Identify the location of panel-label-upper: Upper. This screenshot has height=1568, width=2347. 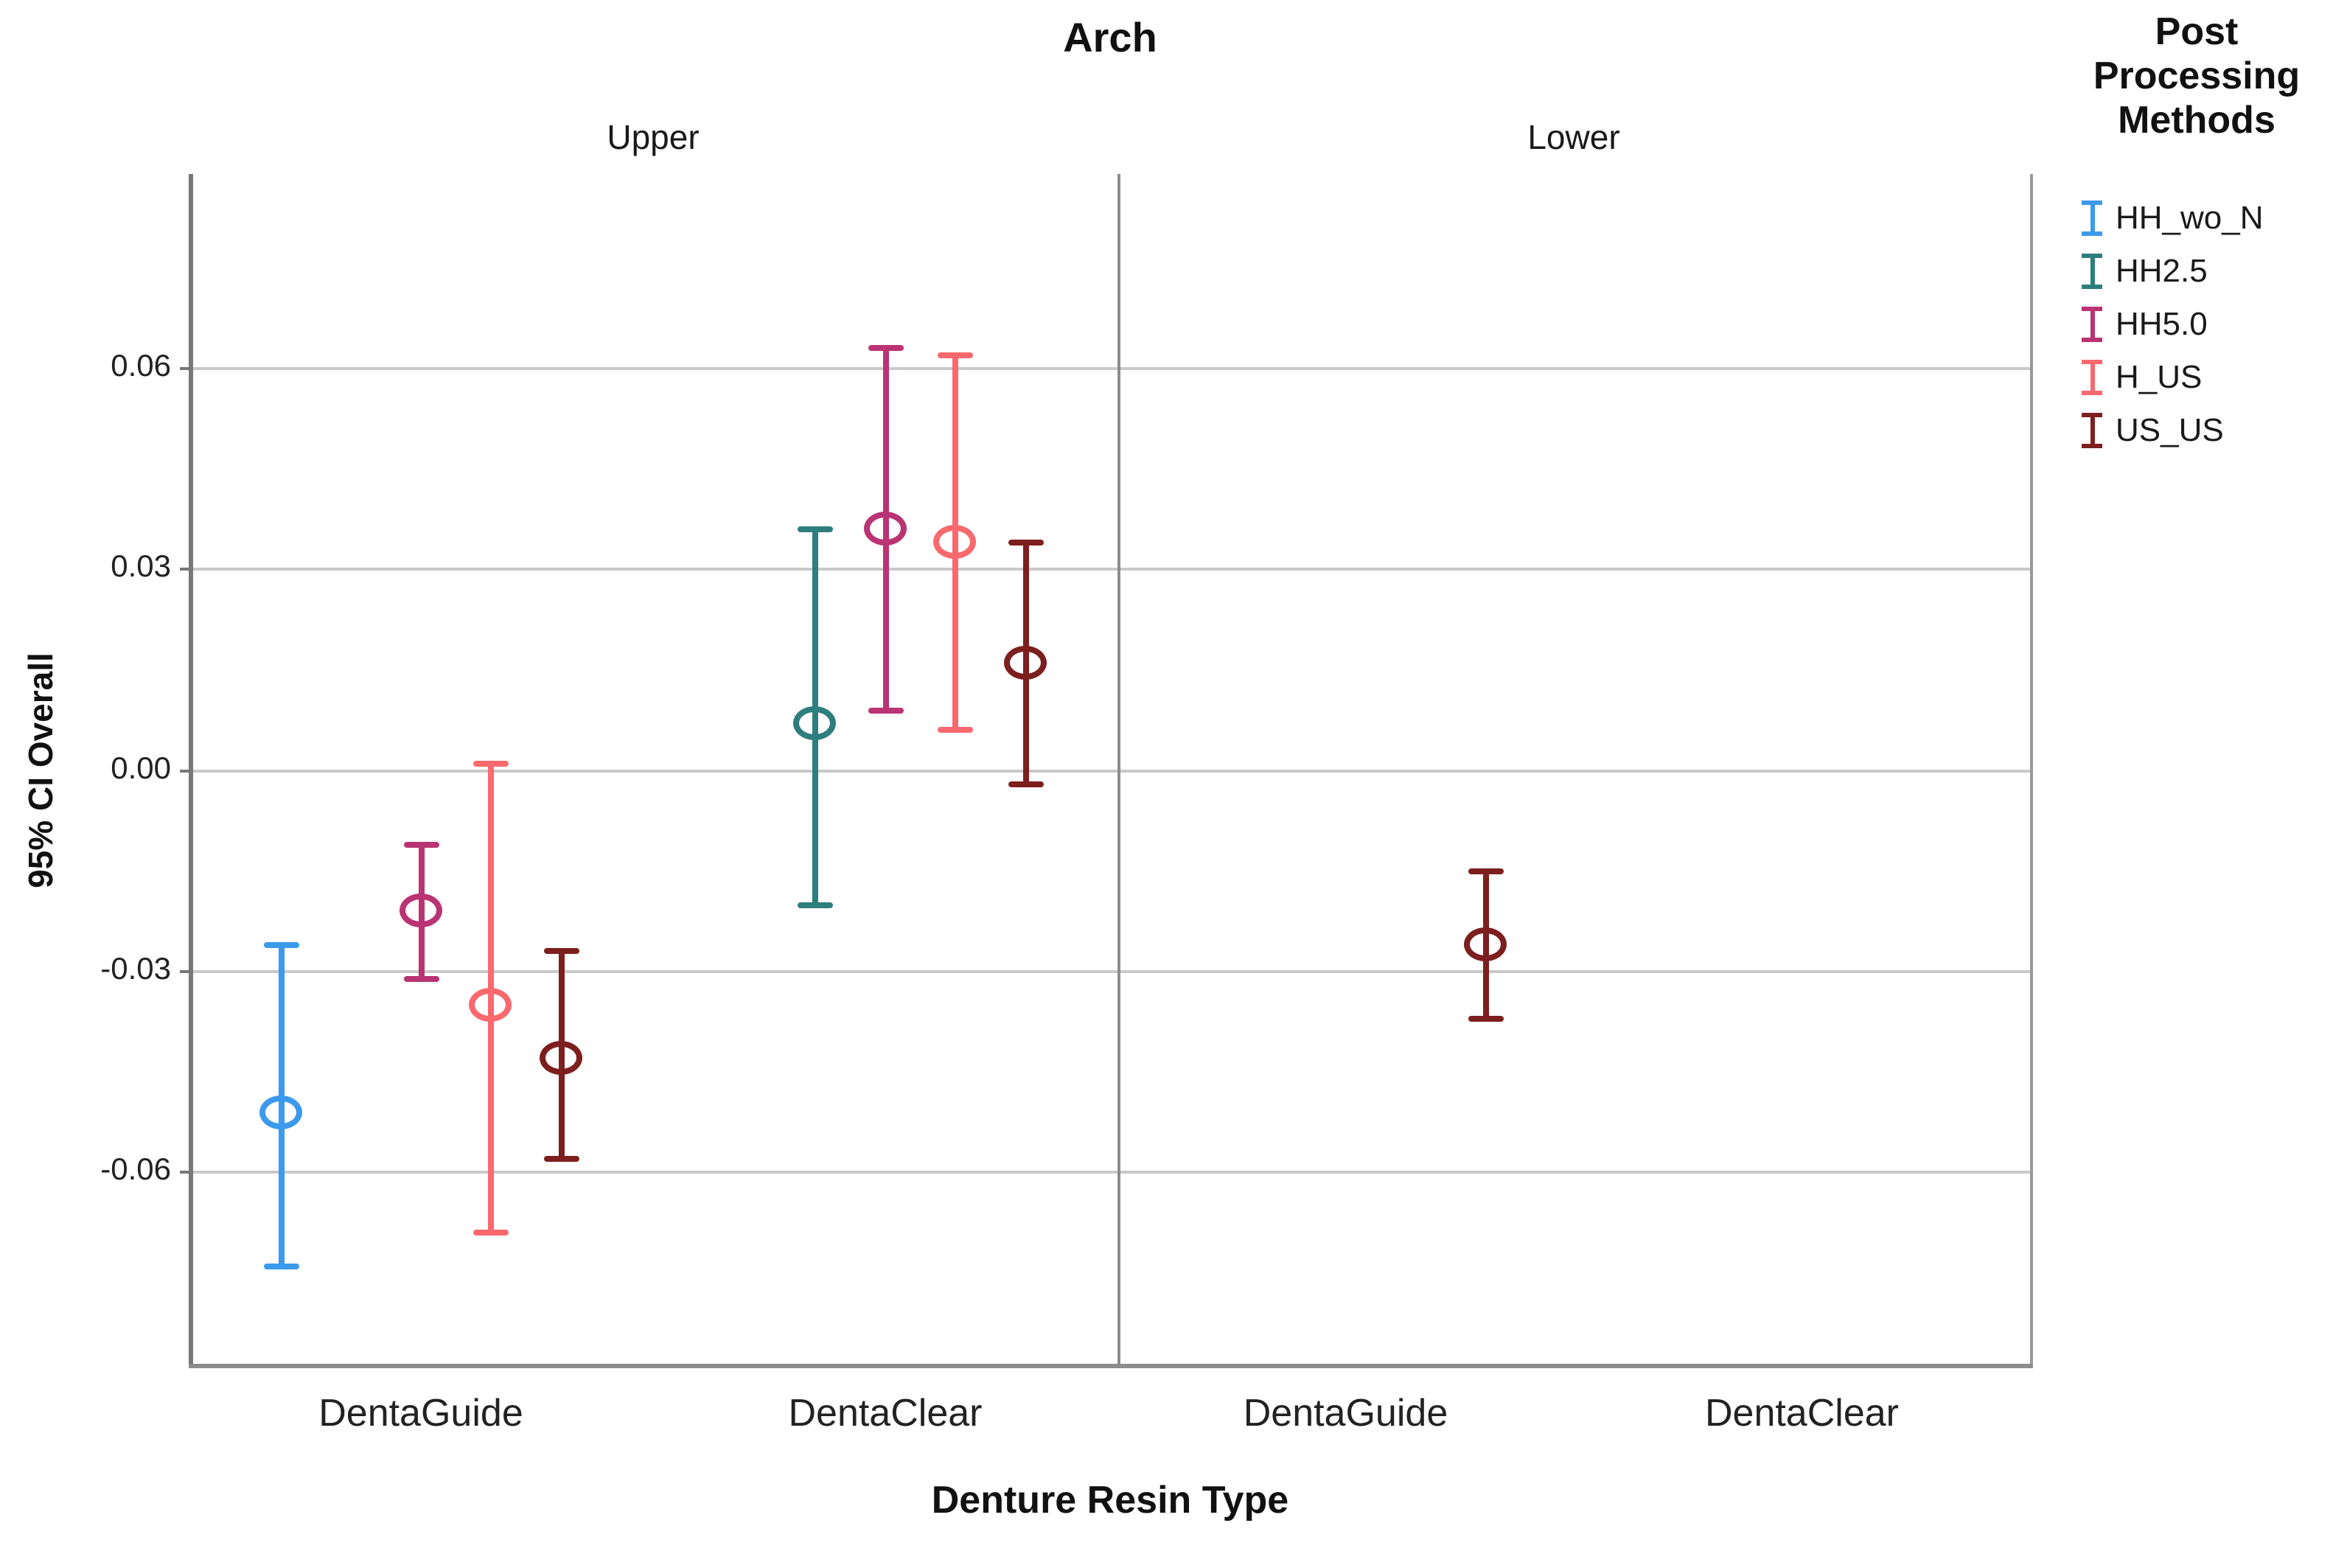
(653, 137).